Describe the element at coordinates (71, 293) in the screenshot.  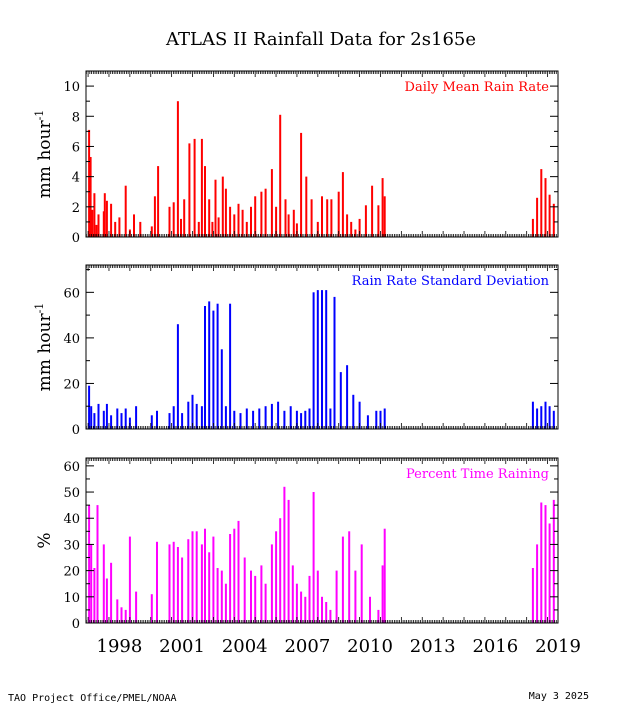
I see `y-tick-label: 60` at that location.